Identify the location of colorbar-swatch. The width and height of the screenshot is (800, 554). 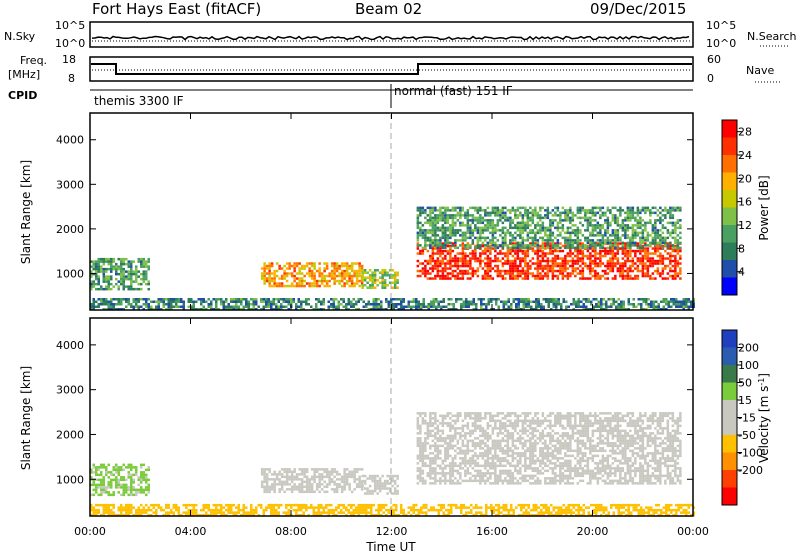
(729, 129).